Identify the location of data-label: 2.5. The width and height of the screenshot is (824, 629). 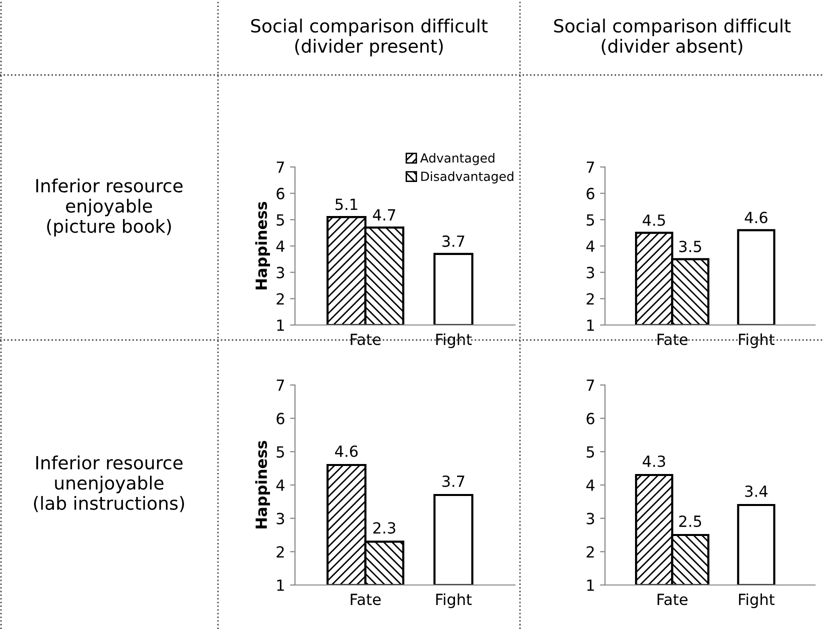
(690, 521).